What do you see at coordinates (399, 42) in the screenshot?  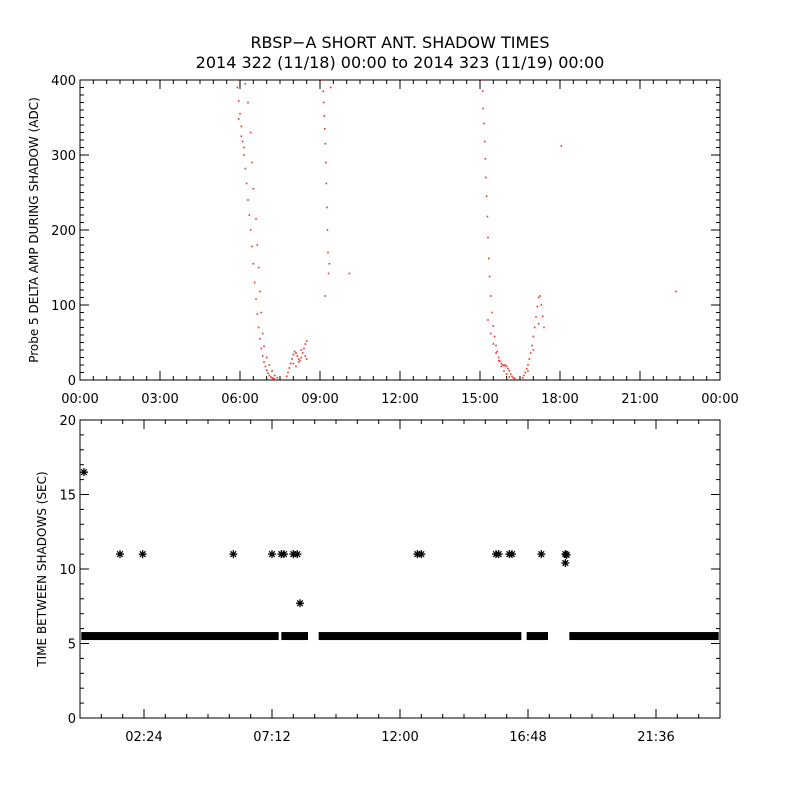 I see `chart-title-line1: RBSP−A SHORT ANT. SHADOW TIMES` at bounding box center [399, 42].